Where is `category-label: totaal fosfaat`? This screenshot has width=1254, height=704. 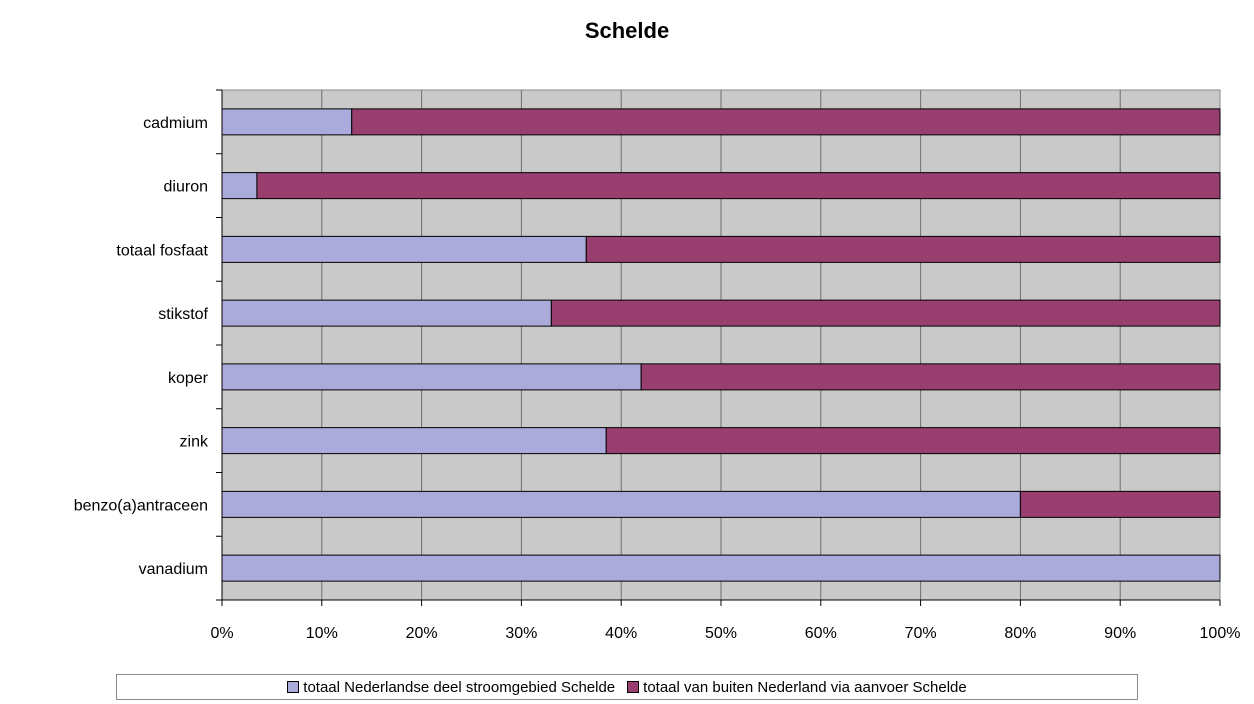
category-label: totaal fosfaat is located at coordinates (162, 250).